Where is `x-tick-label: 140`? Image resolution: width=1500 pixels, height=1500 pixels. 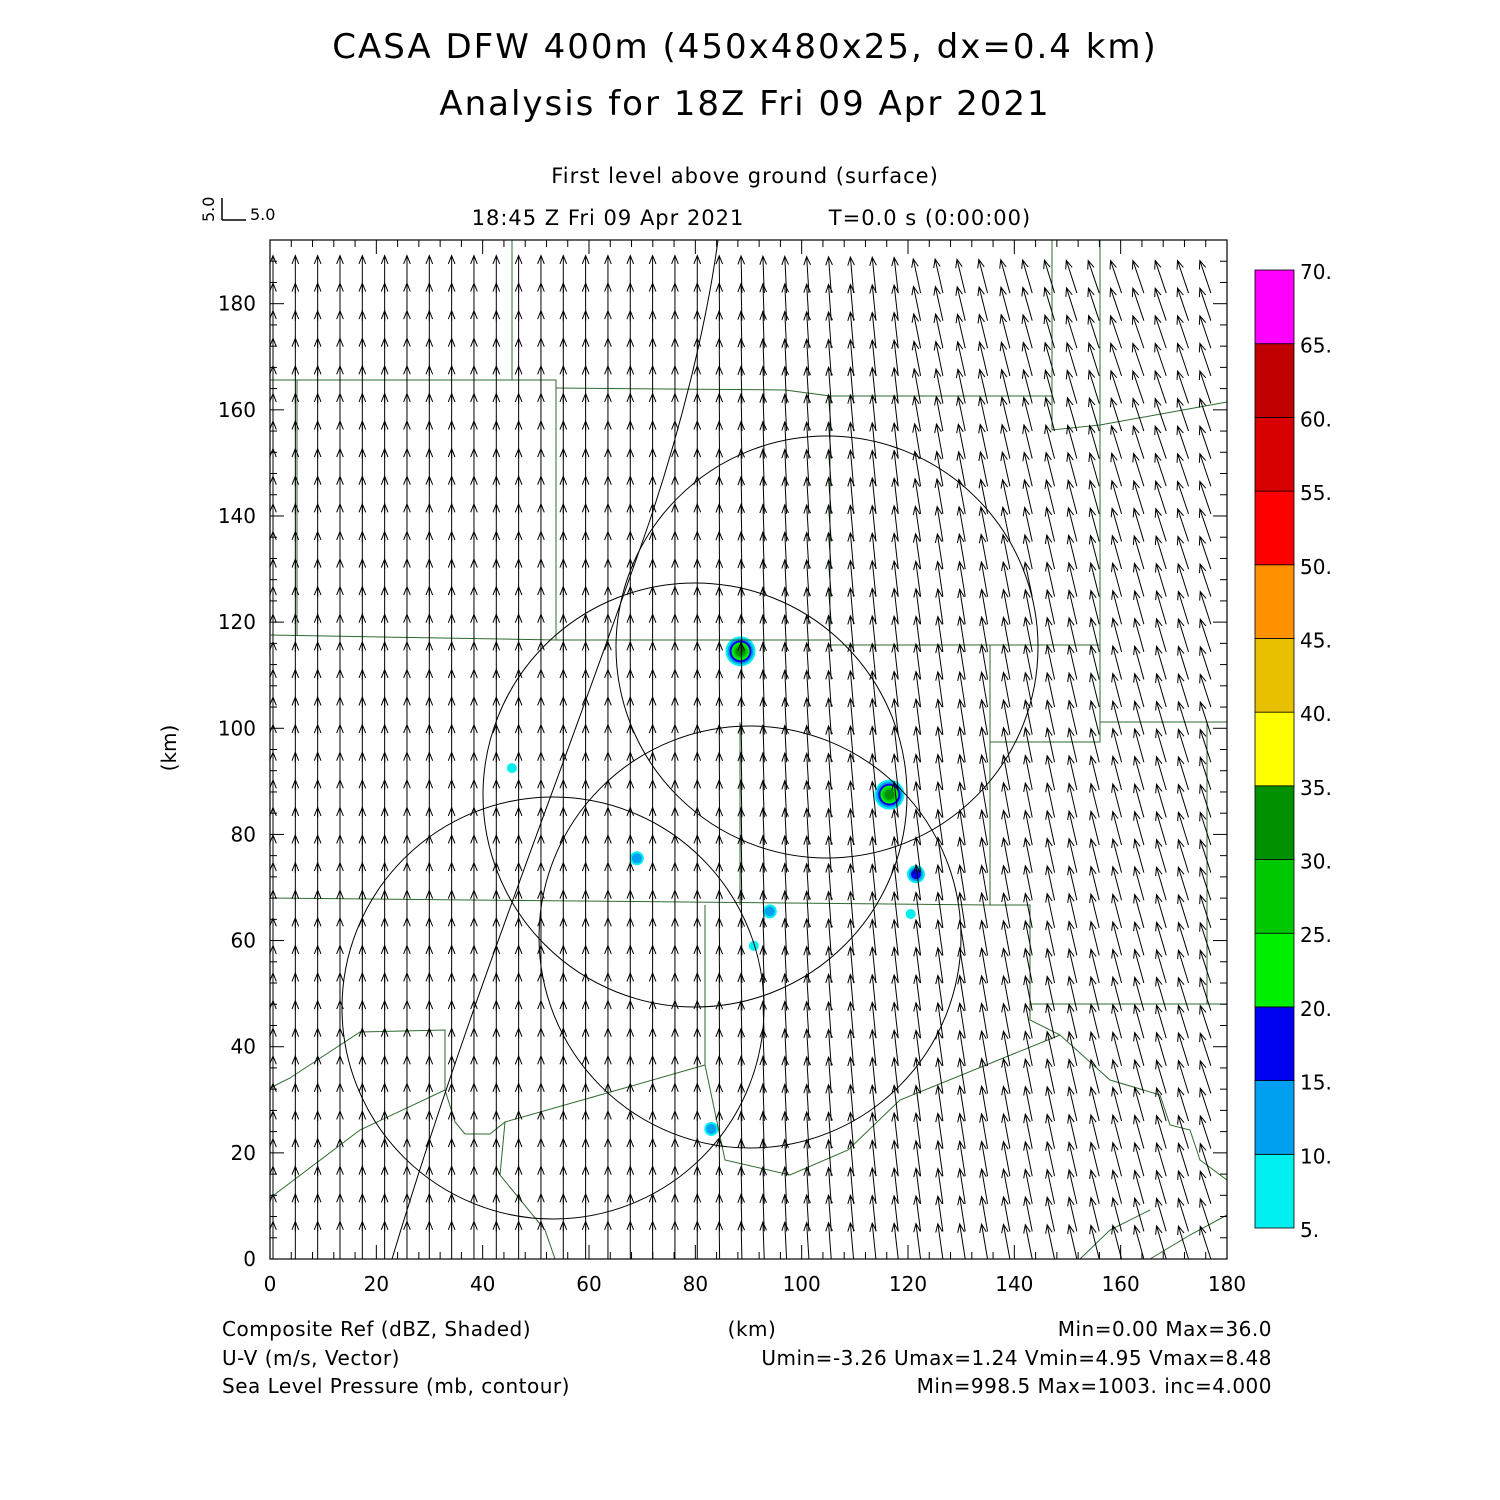
x-tick-label: 140 is located at coordinates (1014, 1284).